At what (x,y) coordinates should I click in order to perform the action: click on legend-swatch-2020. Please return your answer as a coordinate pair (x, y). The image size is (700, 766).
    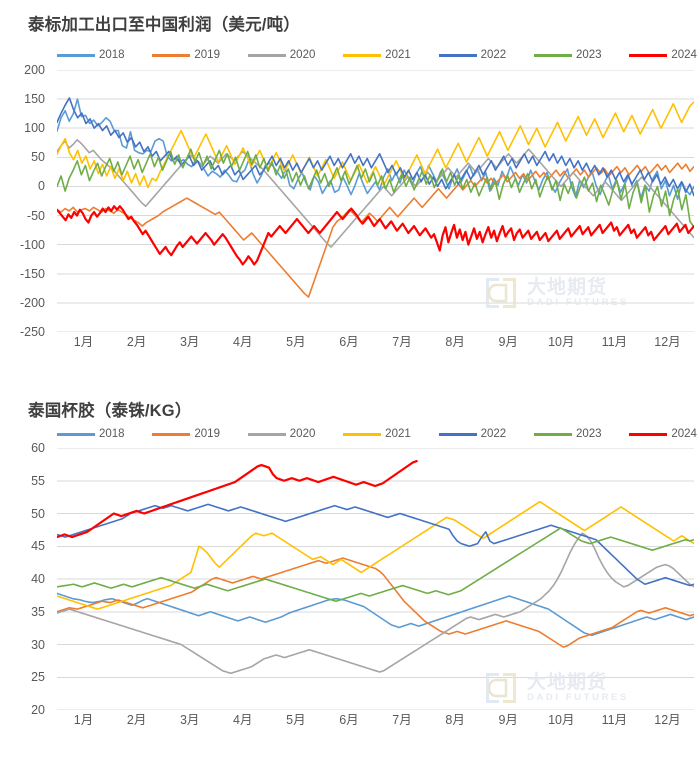
    Looking at the image, I should click on (266, 56).